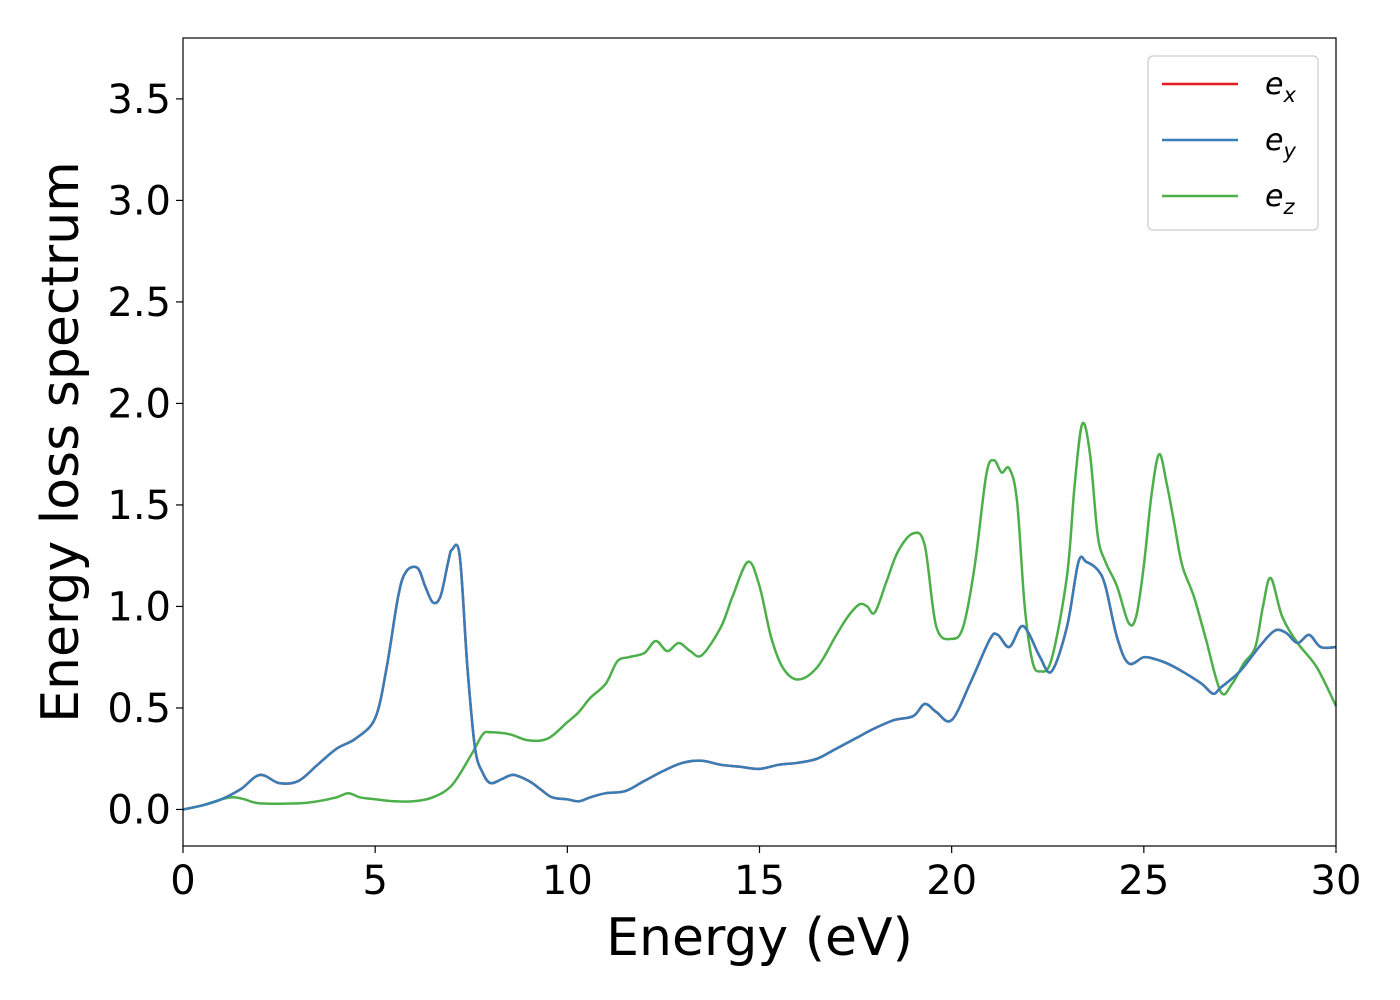 This screenshot has width=1400, height=1000. I want to click on y-tick-label: 2.0, so click(139, 404).